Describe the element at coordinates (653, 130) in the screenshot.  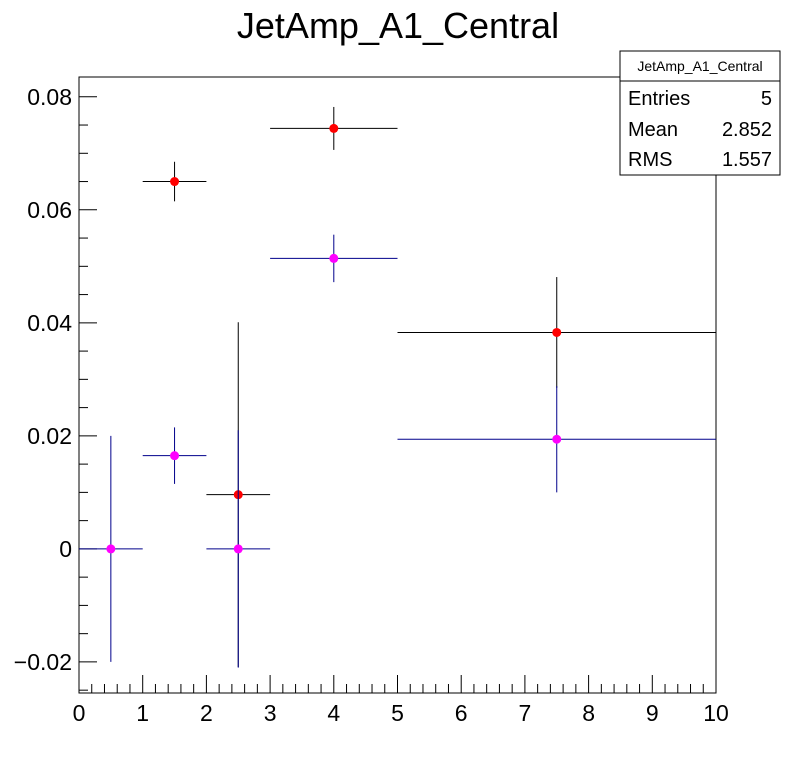
I see `stats-mean-label: Mean` at that location.